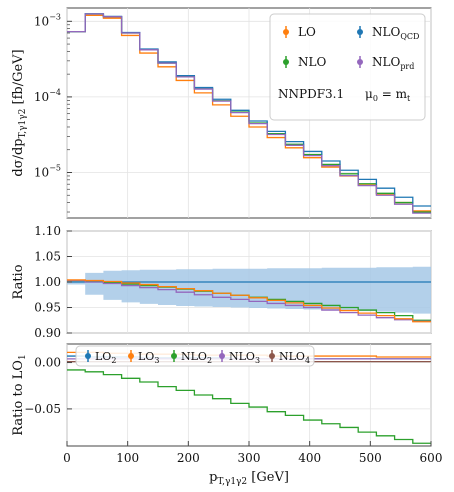 Image resolution: width=454 pixels, height=492 pixels. I want to click on y-tick-label: 0.00, so click(47, 363).